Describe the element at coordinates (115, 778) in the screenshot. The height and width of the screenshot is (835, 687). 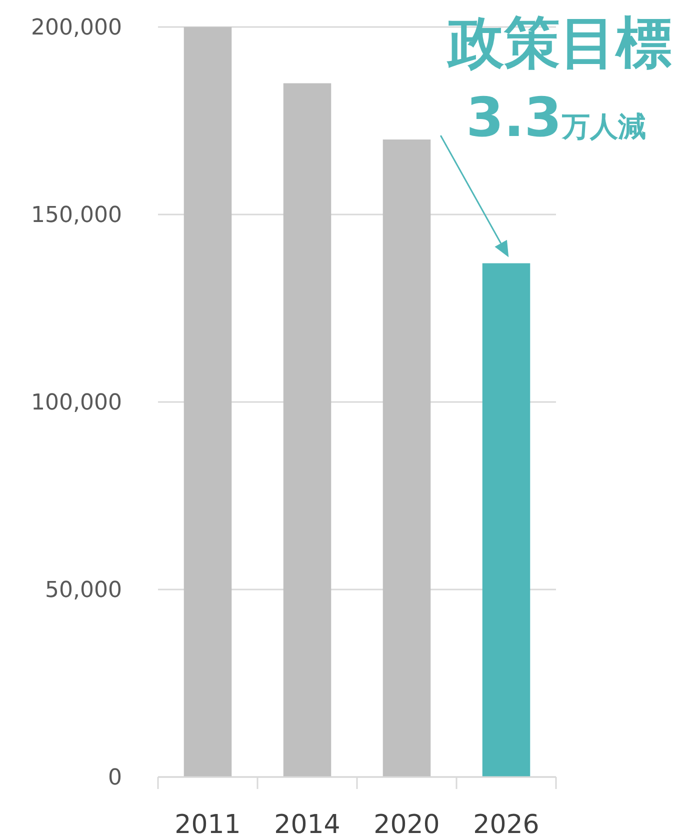
I see `y-tick-label: 0` at that location.